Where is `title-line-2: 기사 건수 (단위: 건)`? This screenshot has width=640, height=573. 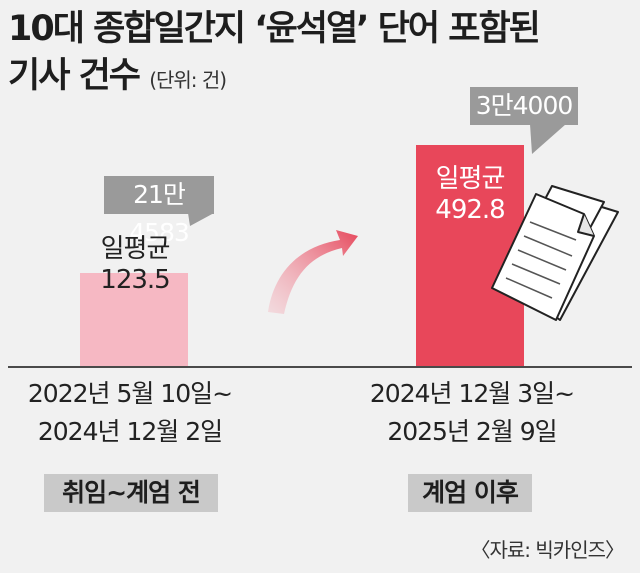
title-line-2: 기사 건수 (단위: 건) is located at coordinates (273, 78).